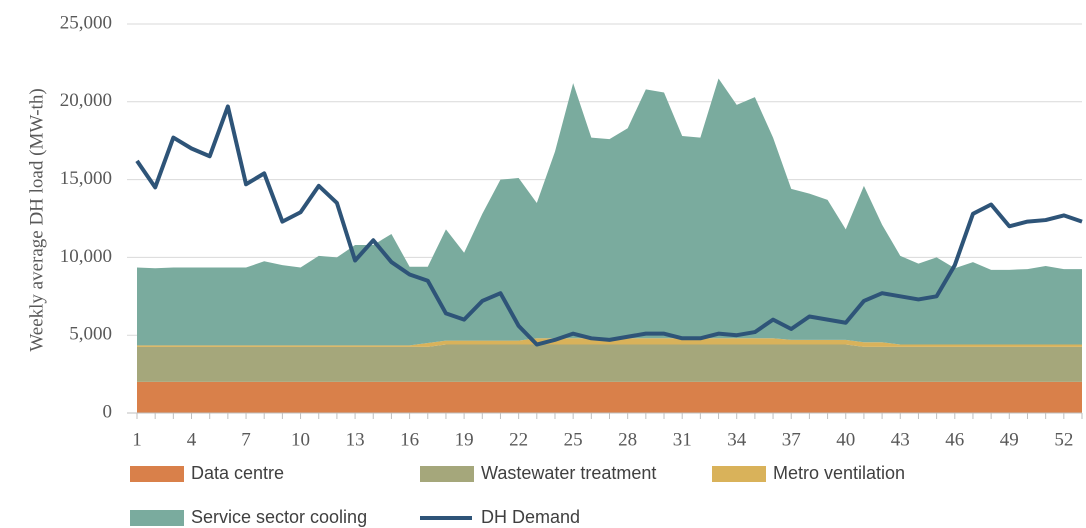 Image resolution: width=1086 pixels, height=528 pixels. What do you see at coordinates (108, 411) in the screenshot?
I see `y-tick-label: 0` at bounding box center [108, 411].